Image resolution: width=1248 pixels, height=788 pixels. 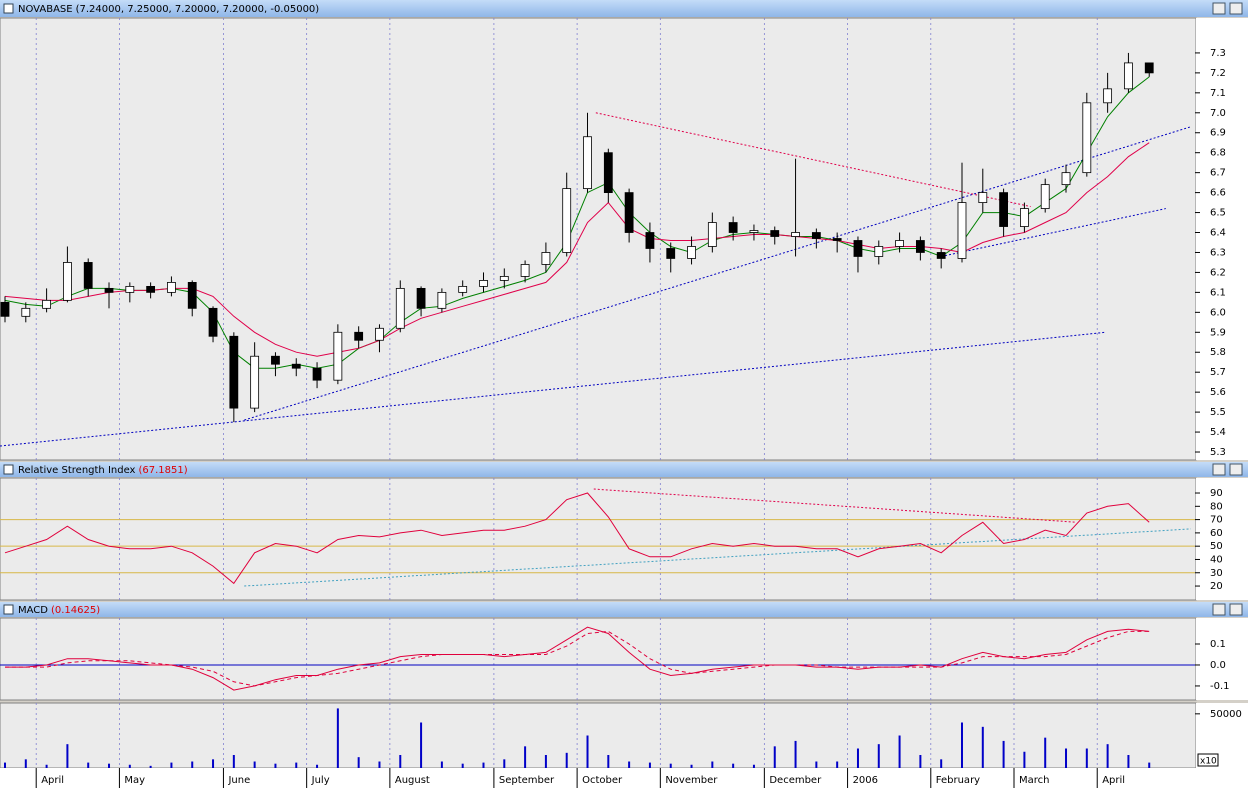 I want to click on y-tick-label: 7.0, so click(x=1218, y=113).